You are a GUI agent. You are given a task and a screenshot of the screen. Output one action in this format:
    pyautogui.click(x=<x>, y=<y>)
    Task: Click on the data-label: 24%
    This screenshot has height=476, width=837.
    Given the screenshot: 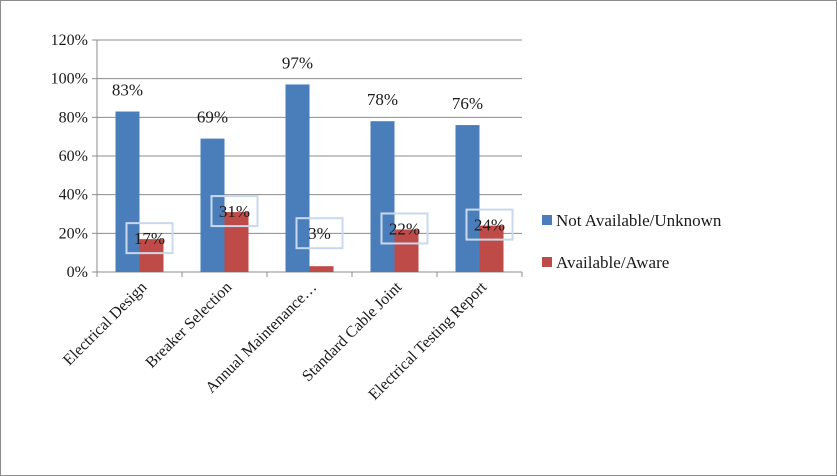 What is the action you would take?
    pyautogui.click(x=489, y=225)
    